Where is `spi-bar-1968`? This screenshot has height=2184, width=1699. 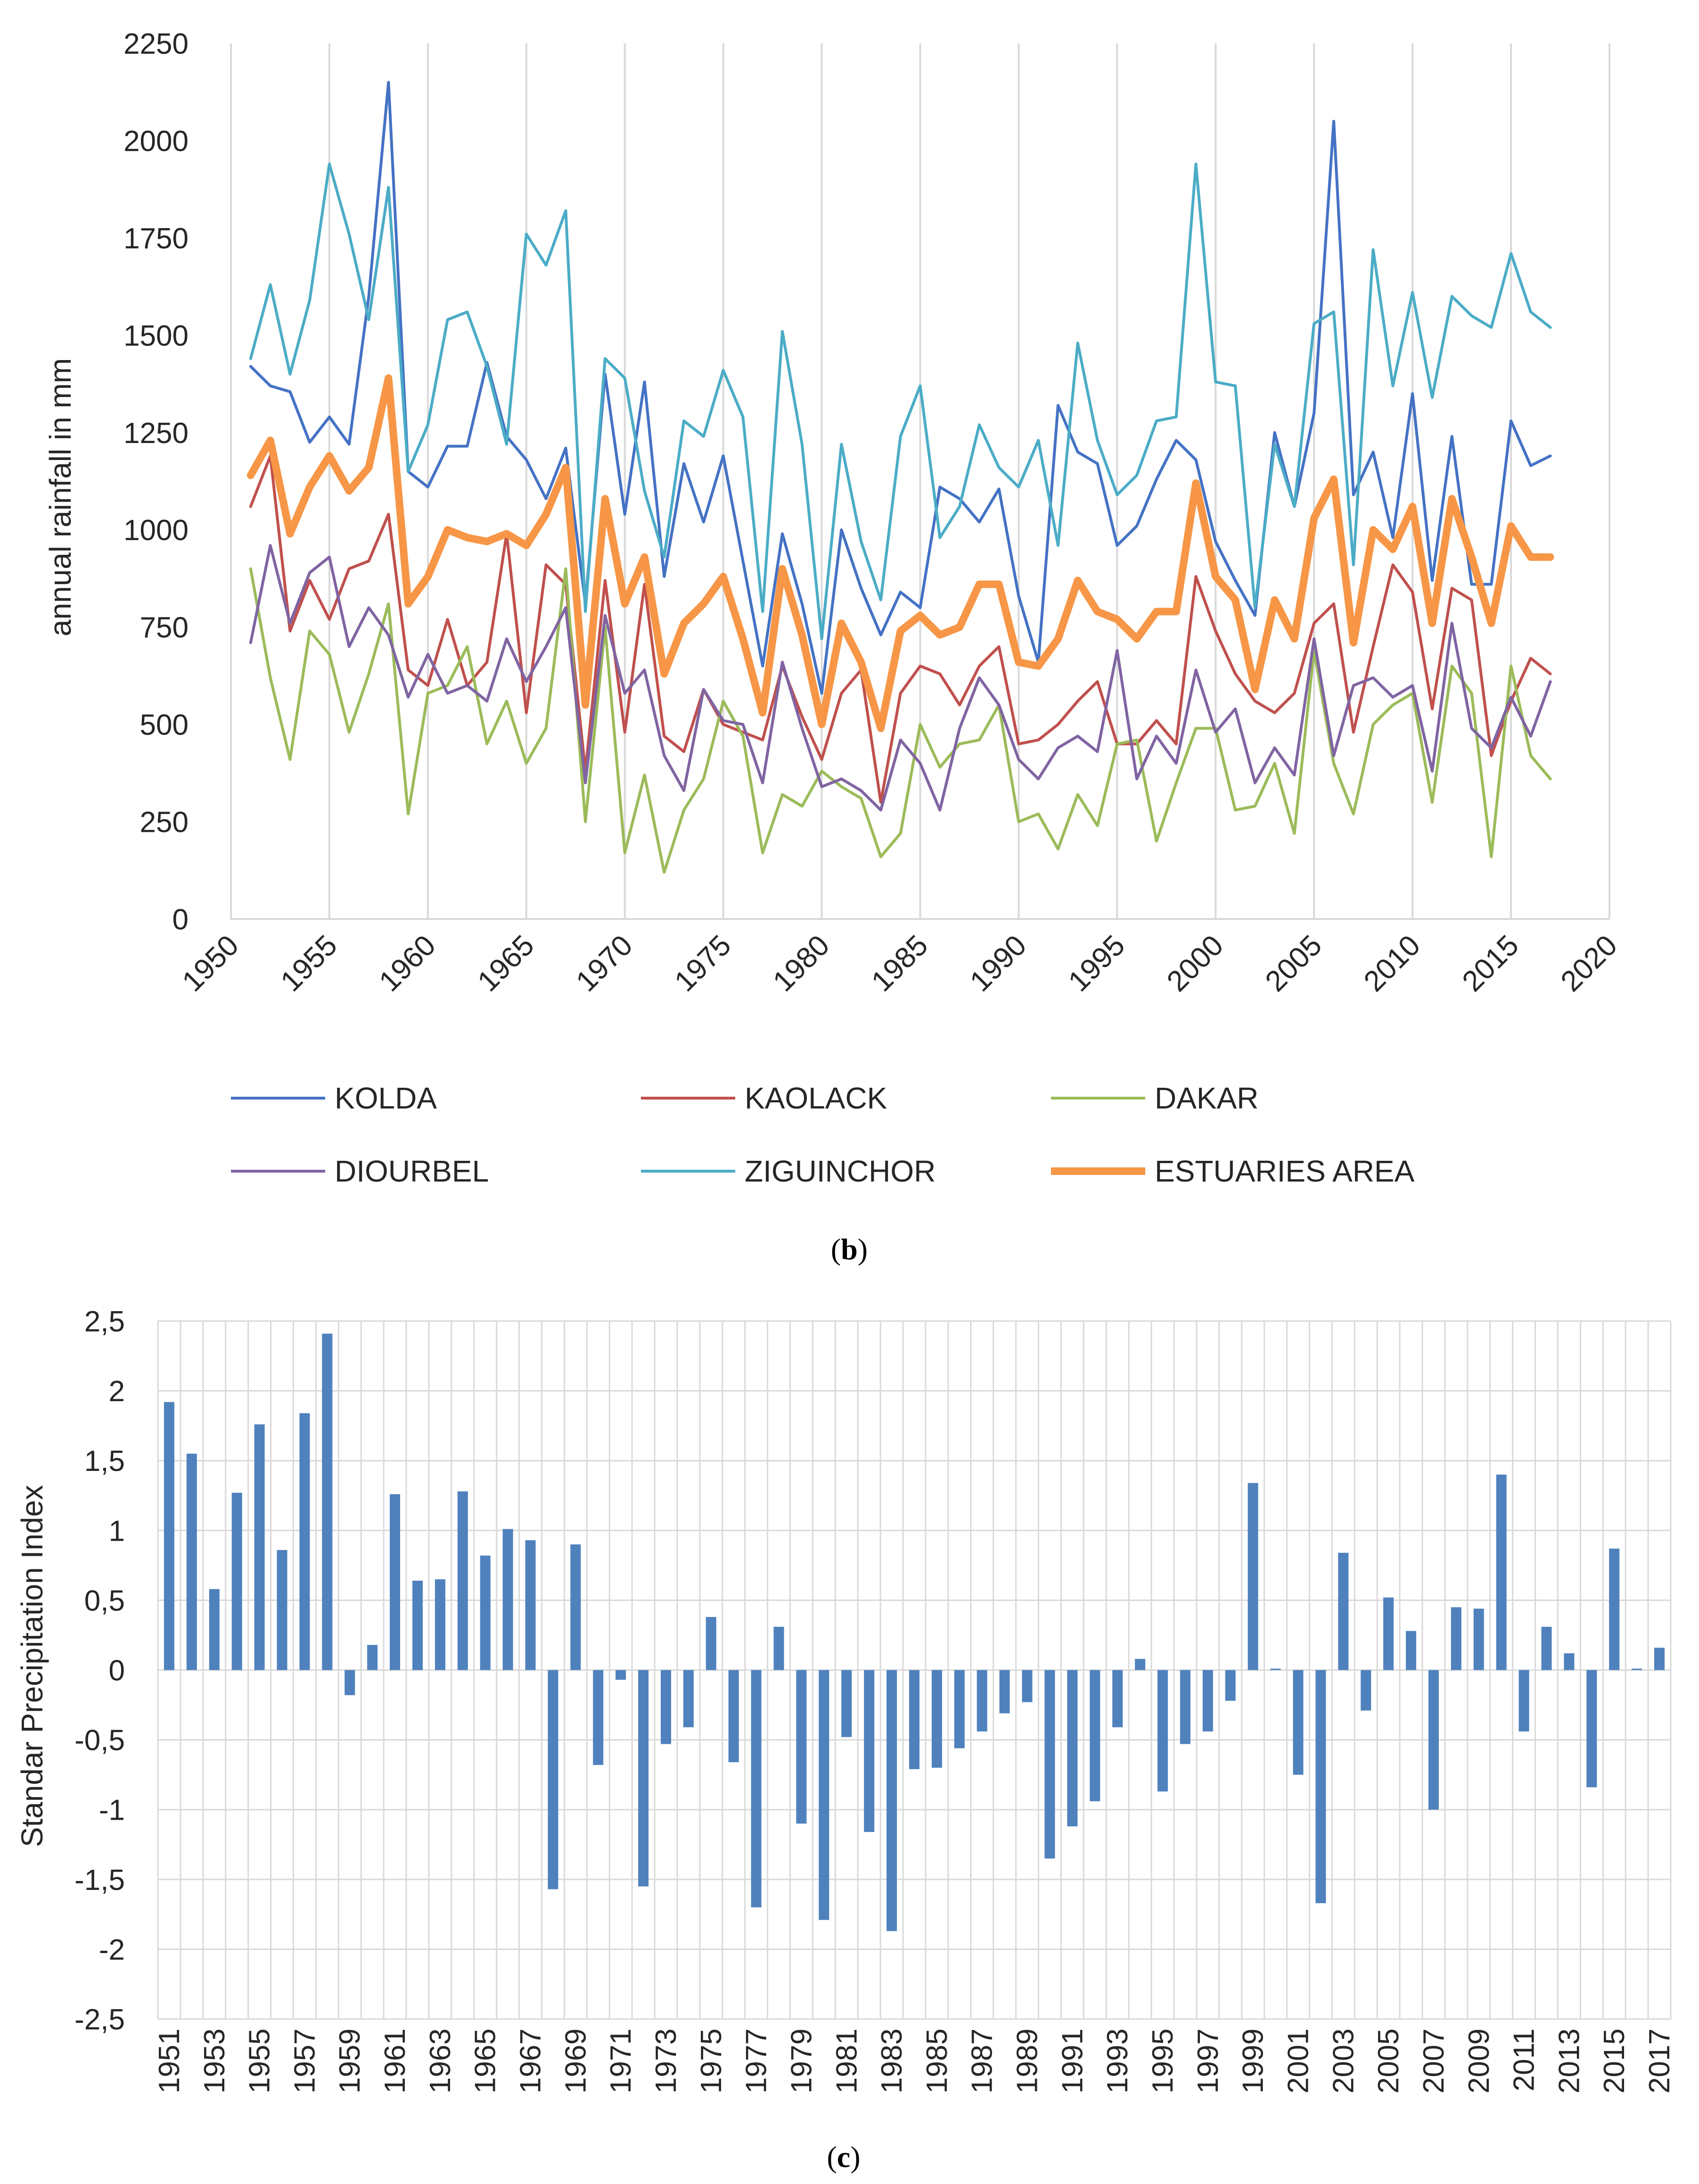
spi-bar-1968 is located at coordinates (553, 1780).